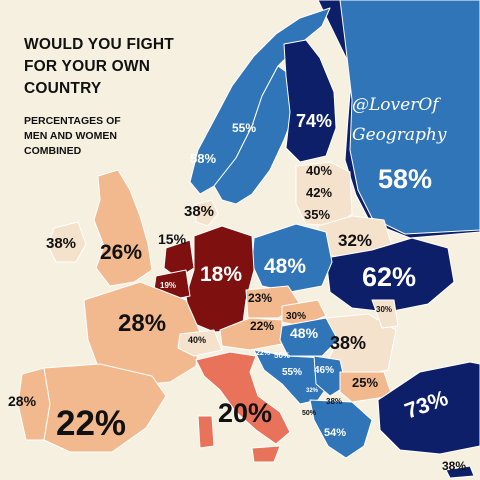 This screenshot has height=480, width=480. I want to click on label-france: 28%, so click(142, 323).